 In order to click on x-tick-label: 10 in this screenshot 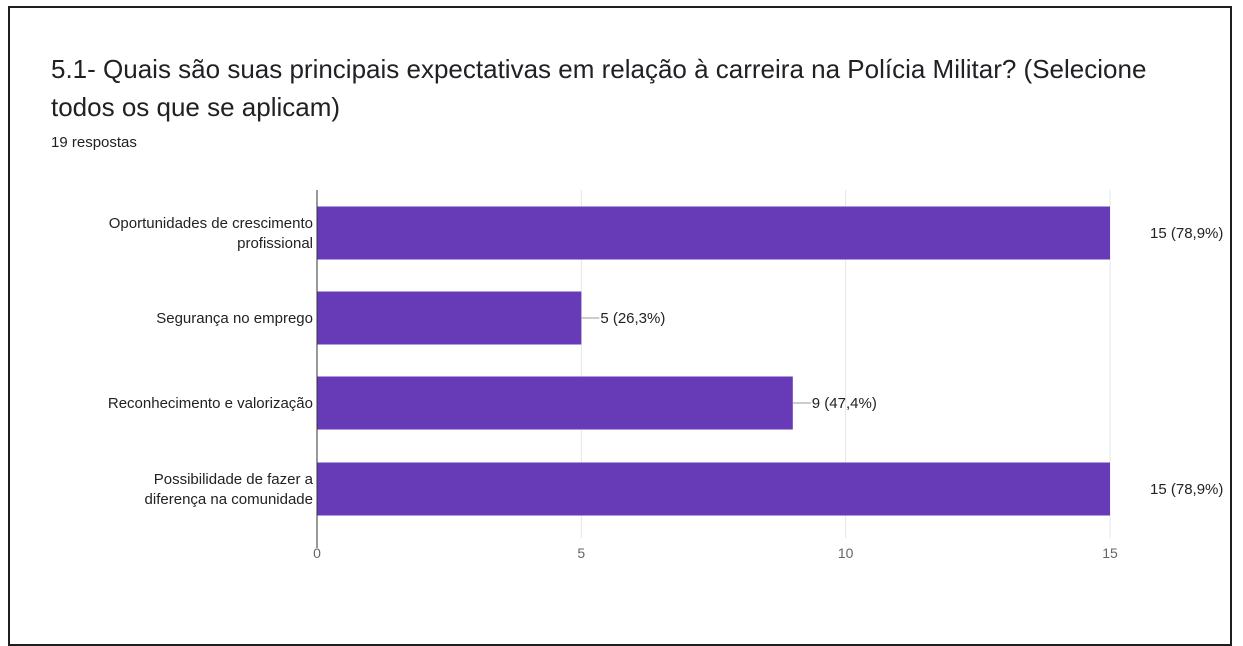, I will do `click(846, 553)`.